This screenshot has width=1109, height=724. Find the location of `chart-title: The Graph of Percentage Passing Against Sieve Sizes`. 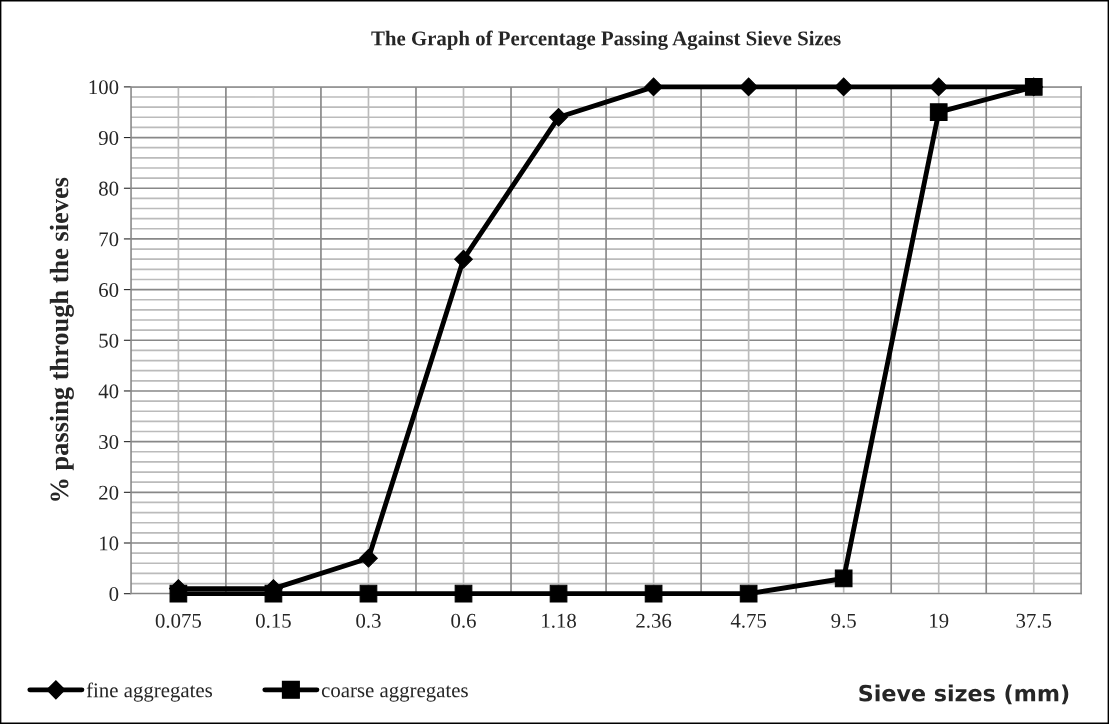

chart-title: The Graph of Percentage Passing Against Sieve Sizes is located at coordinates (606, 40).